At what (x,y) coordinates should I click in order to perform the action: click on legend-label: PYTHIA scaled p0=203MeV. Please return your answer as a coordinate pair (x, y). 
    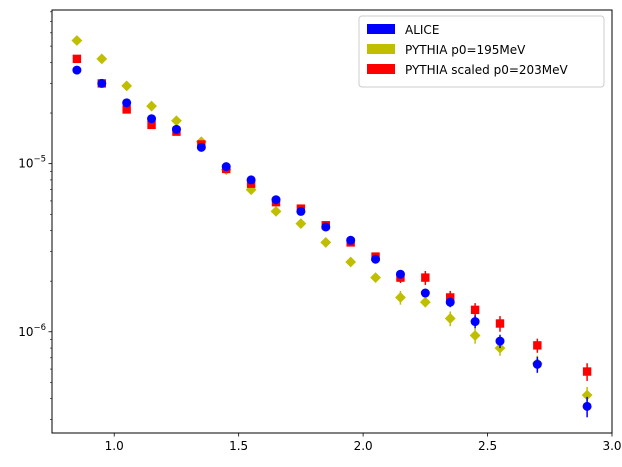
    Looking at the image, I should click on (487, 70).